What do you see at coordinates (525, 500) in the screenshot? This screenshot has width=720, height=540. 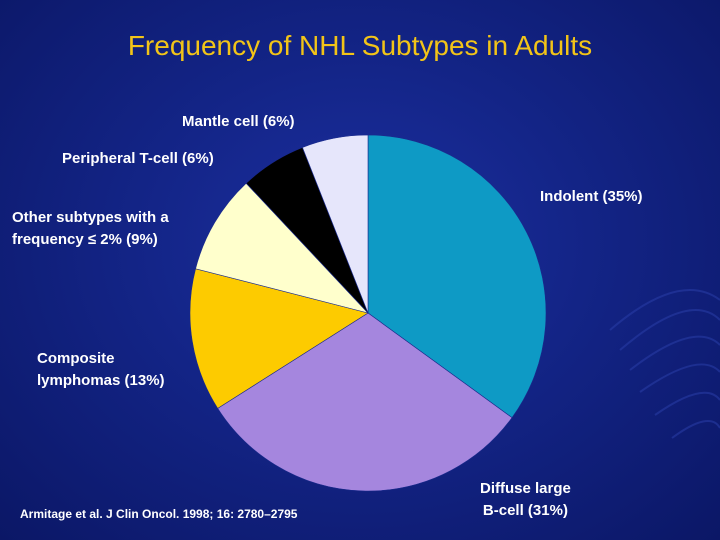 I see `label-diffuse-large-b-cell: Diffuse large B-cell (31%)` at bounding box center [525, 500].